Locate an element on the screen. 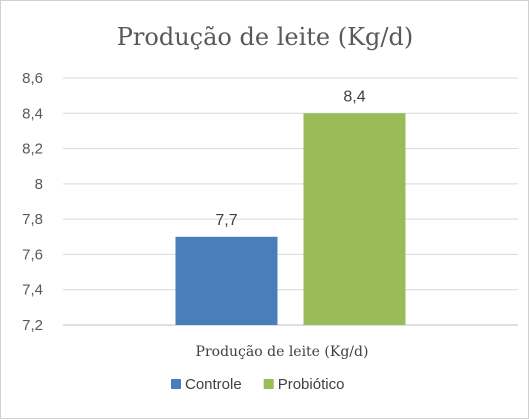 Image resolution: width=529 pixels, height=420 pixels. y-tick-label: 7,2 is located at coordinates (32, 325).